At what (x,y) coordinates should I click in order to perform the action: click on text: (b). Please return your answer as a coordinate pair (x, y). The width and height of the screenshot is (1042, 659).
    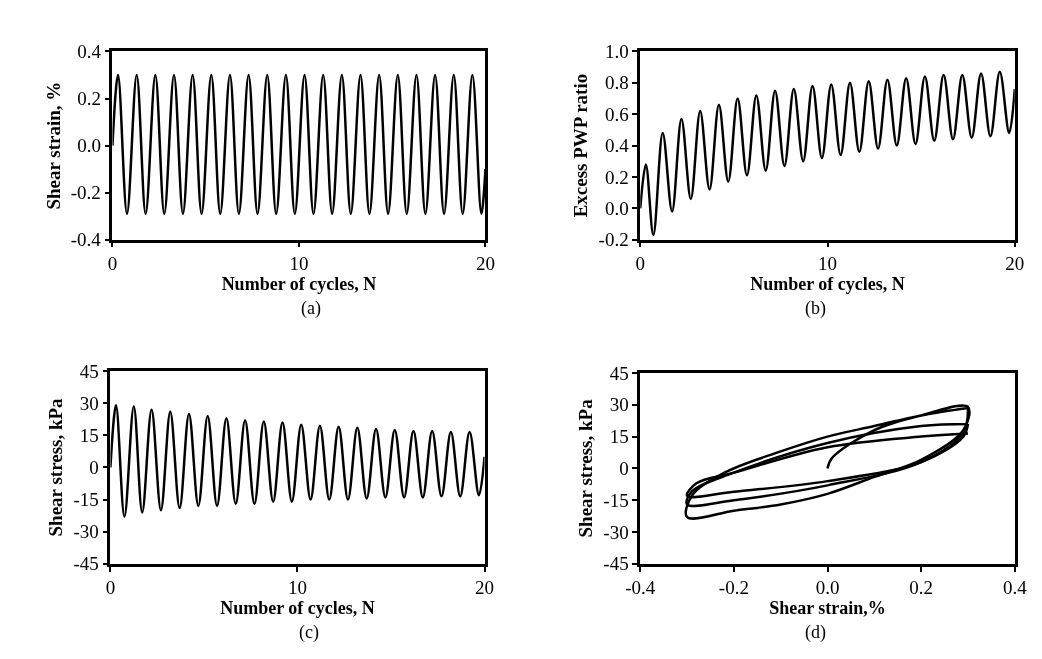
    Looking at the image, I should click on (815, 308).